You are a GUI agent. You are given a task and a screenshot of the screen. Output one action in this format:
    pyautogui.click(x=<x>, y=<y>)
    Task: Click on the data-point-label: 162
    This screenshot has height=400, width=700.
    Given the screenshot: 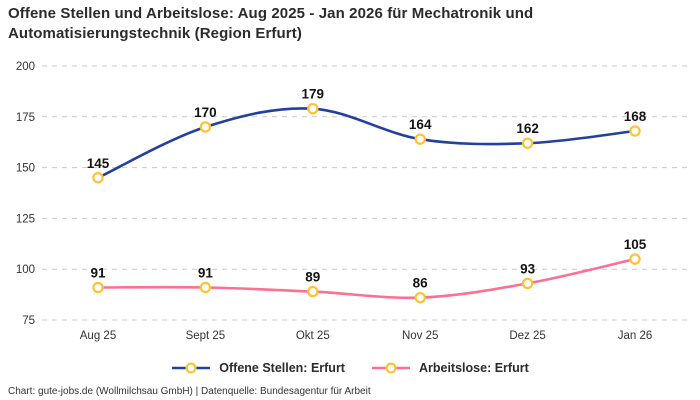 What is the action you would take?
    pyautogui.click(x=527, y=128)
    